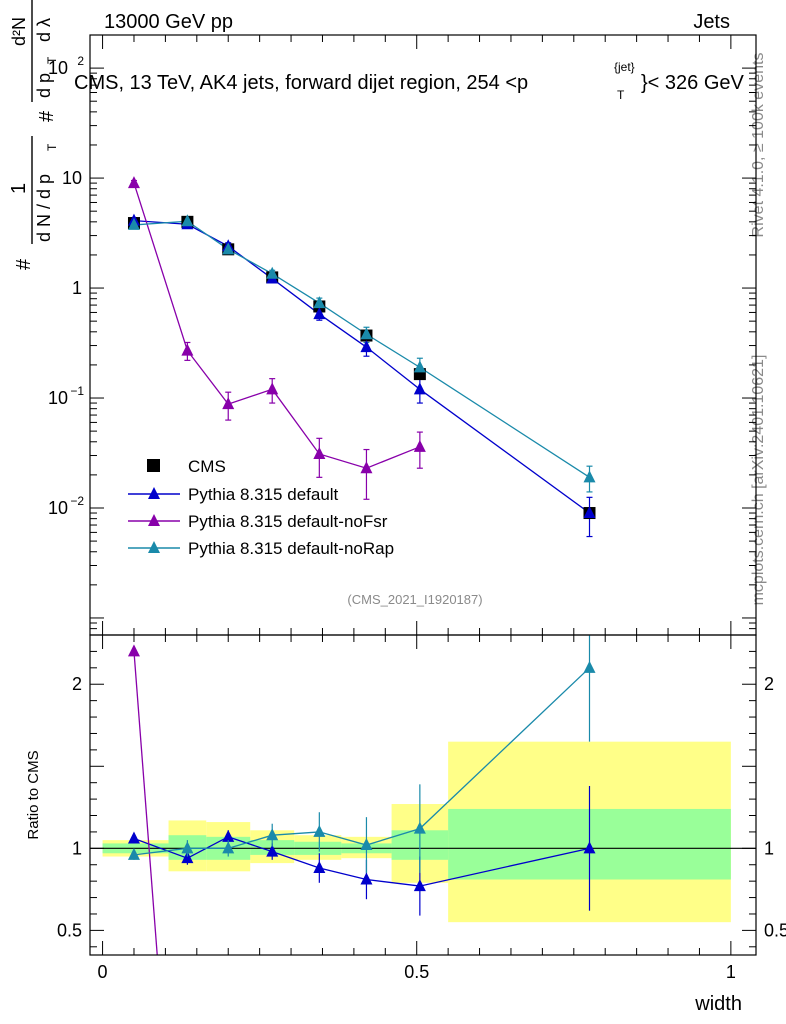  I want to click on legend-label-default: Pythia 8.315 default, so click(263, 494).